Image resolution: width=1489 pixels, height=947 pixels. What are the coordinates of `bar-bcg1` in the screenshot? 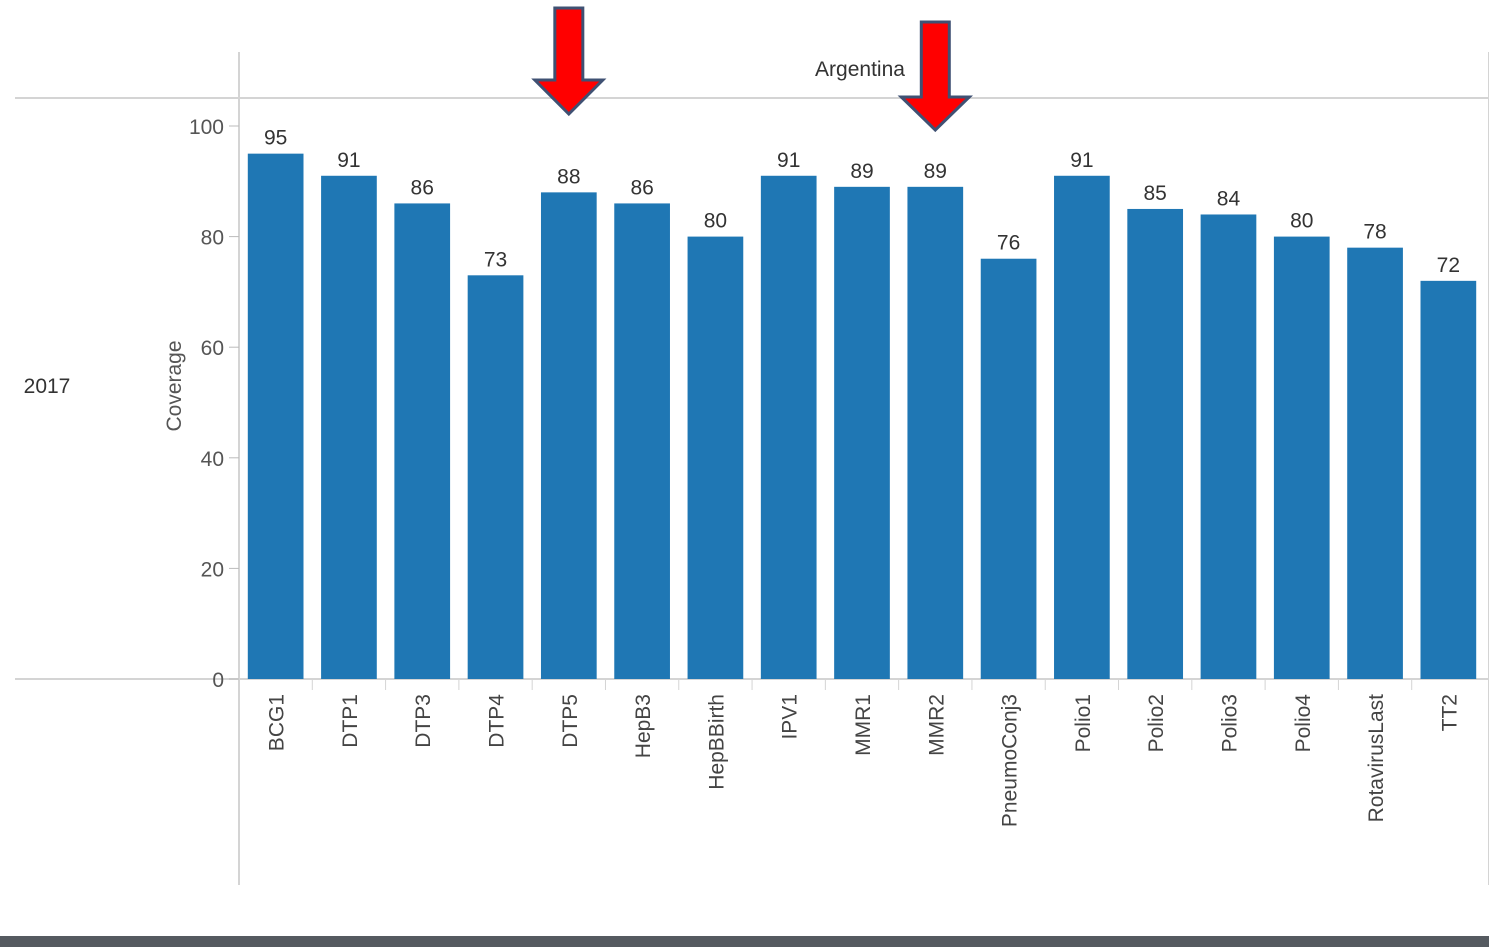 It's located at (275, 416).